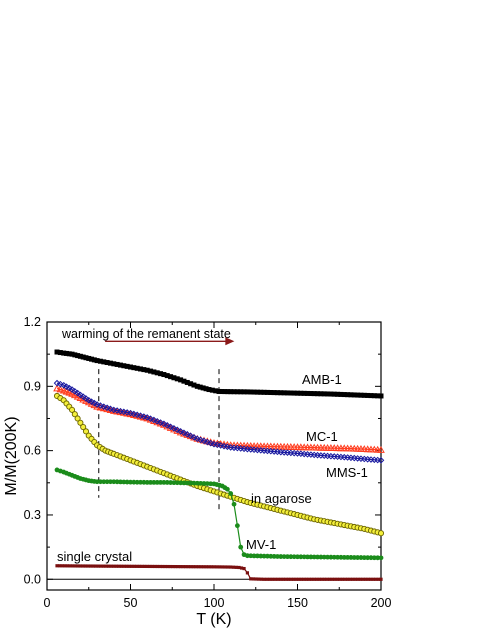  What do you see at coordinates (213, 619) in the screenshot?
I see `x-axis-label: T (K)` at bounding box center [213, 619].